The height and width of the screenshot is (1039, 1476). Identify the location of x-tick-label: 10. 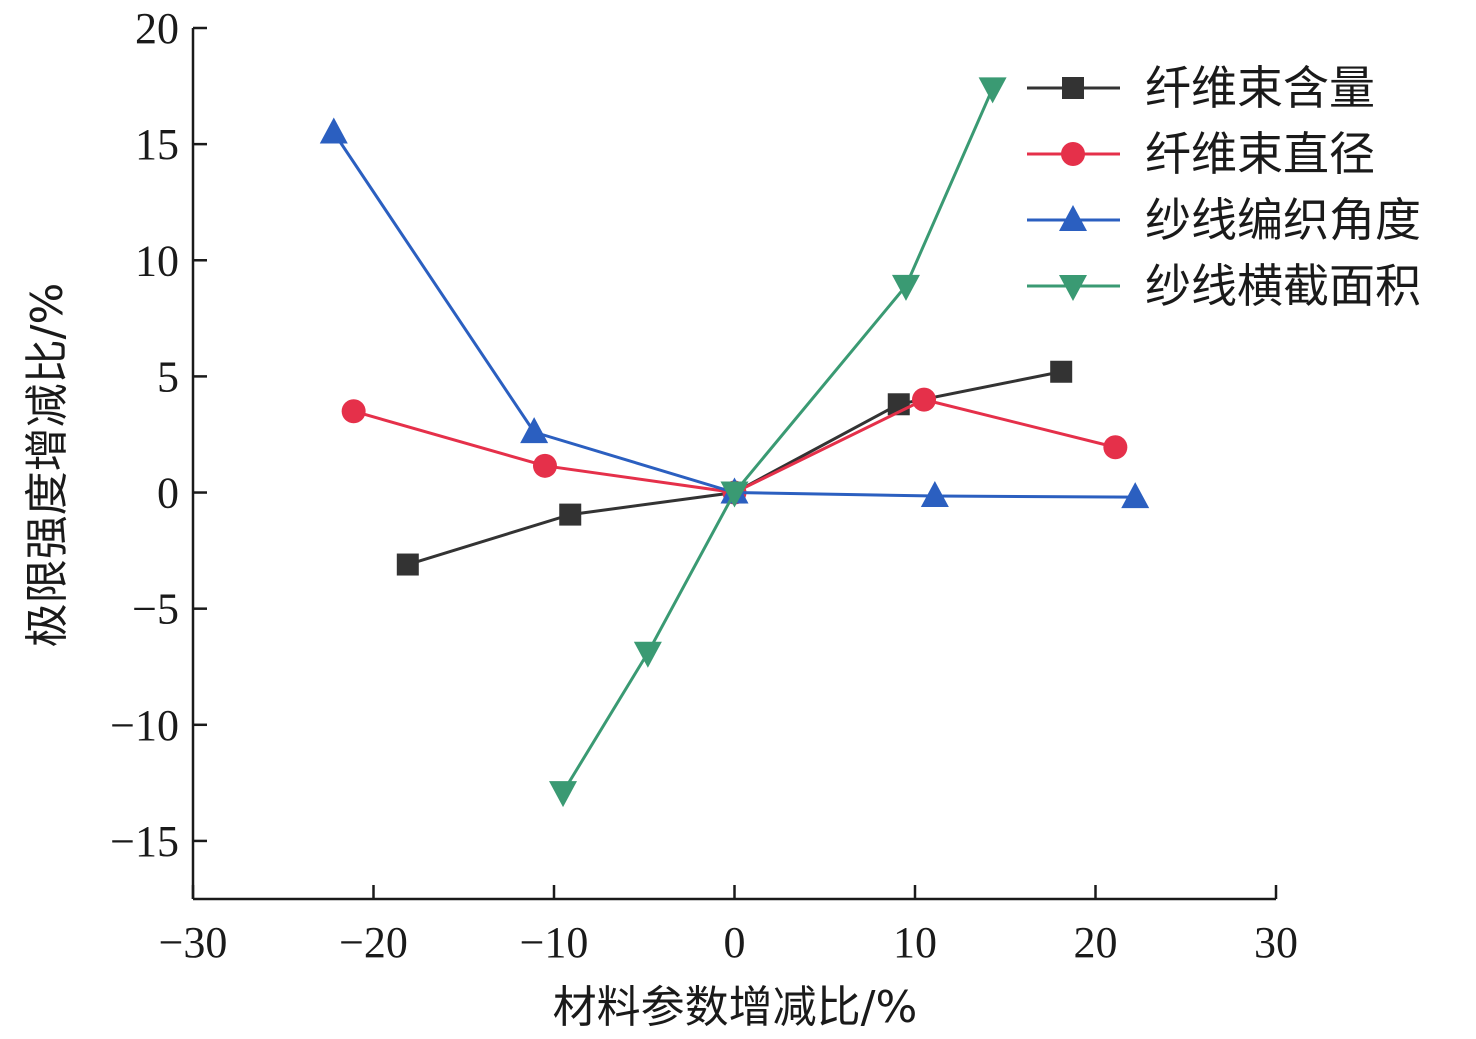
(915, 942).